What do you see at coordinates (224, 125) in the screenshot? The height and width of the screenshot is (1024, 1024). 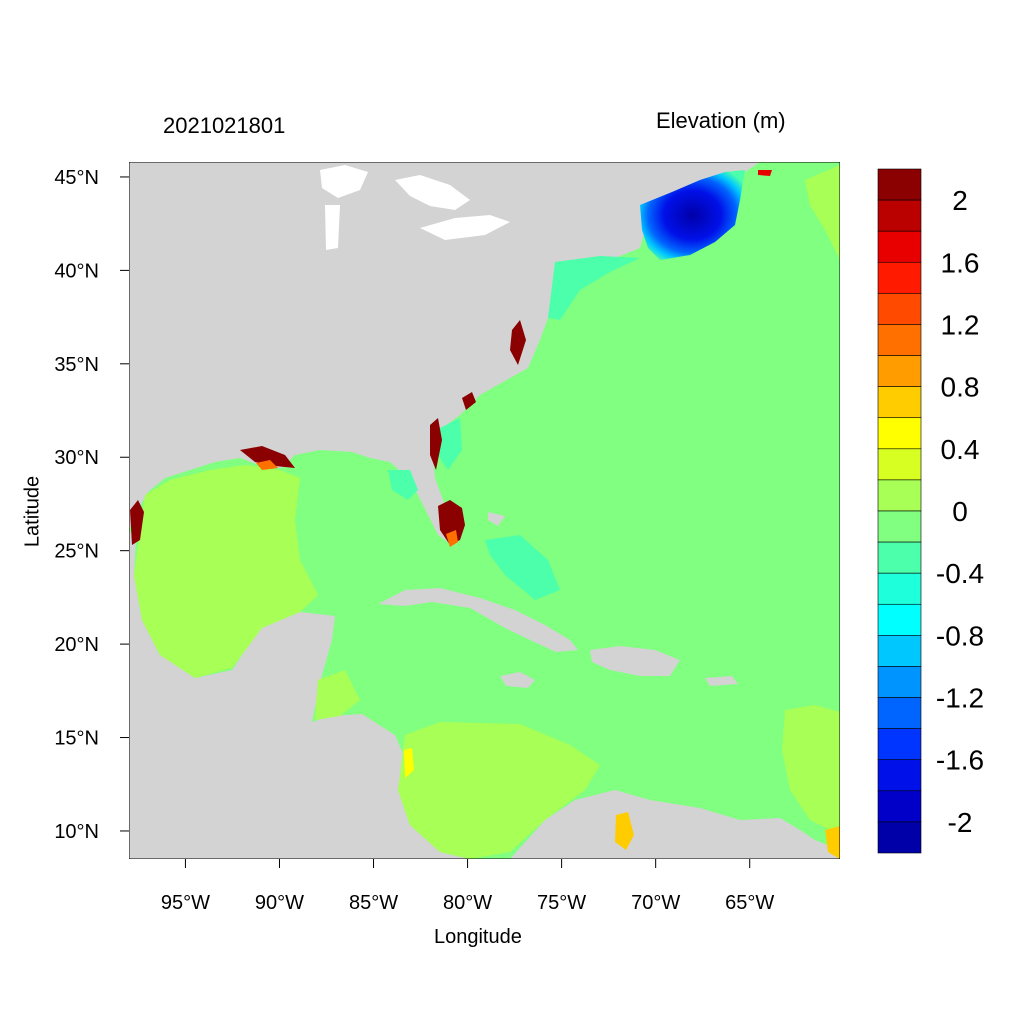 I see `date-label: 2021021801` at bounding box center [224, 125].